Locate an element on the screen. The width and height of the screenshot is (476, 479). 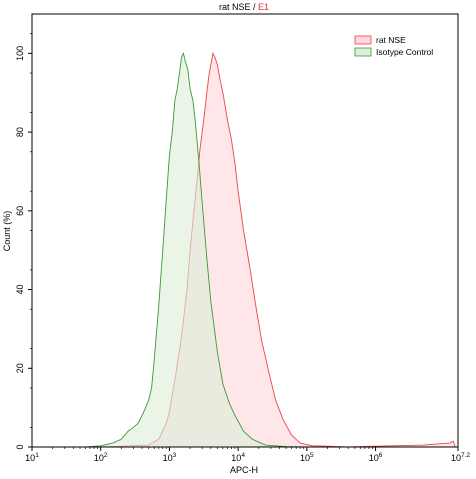
y-tick-label: 40 is located at coordinates (20, 290).